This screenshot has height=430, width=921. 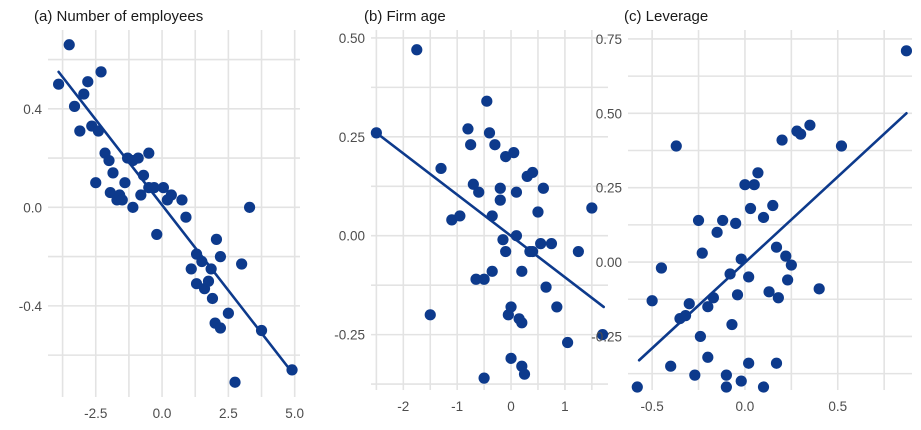 What do you see at coordinates (32, 207) in the screenshot?
I see `y-tick-label: 0.0` at bounding box center [32, 207].